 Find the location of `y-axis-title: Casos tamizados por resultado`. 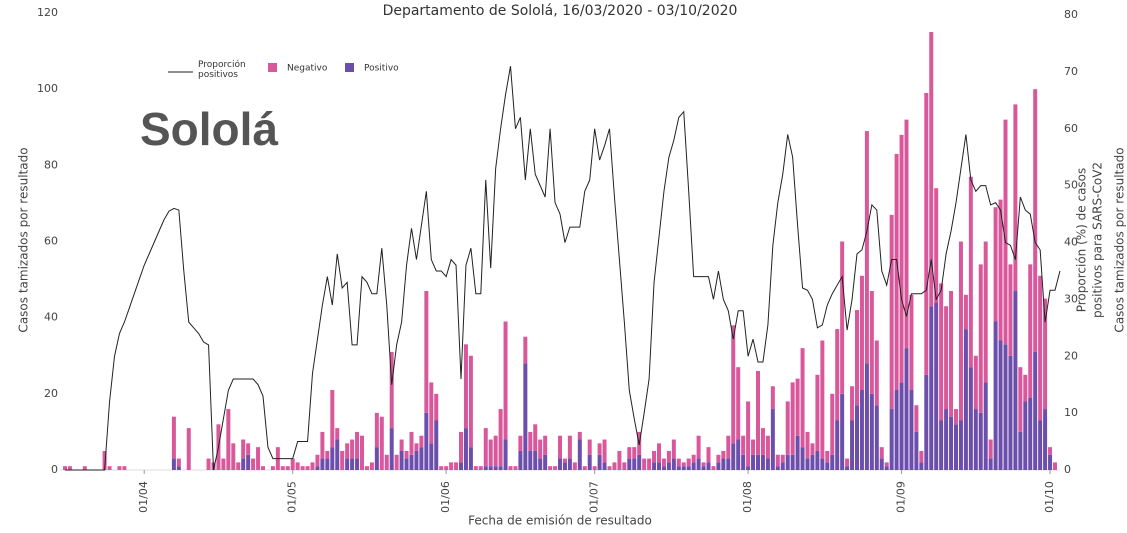

y-axis-title: Casos tamizados por resultado is located at coordinates (24, 239).